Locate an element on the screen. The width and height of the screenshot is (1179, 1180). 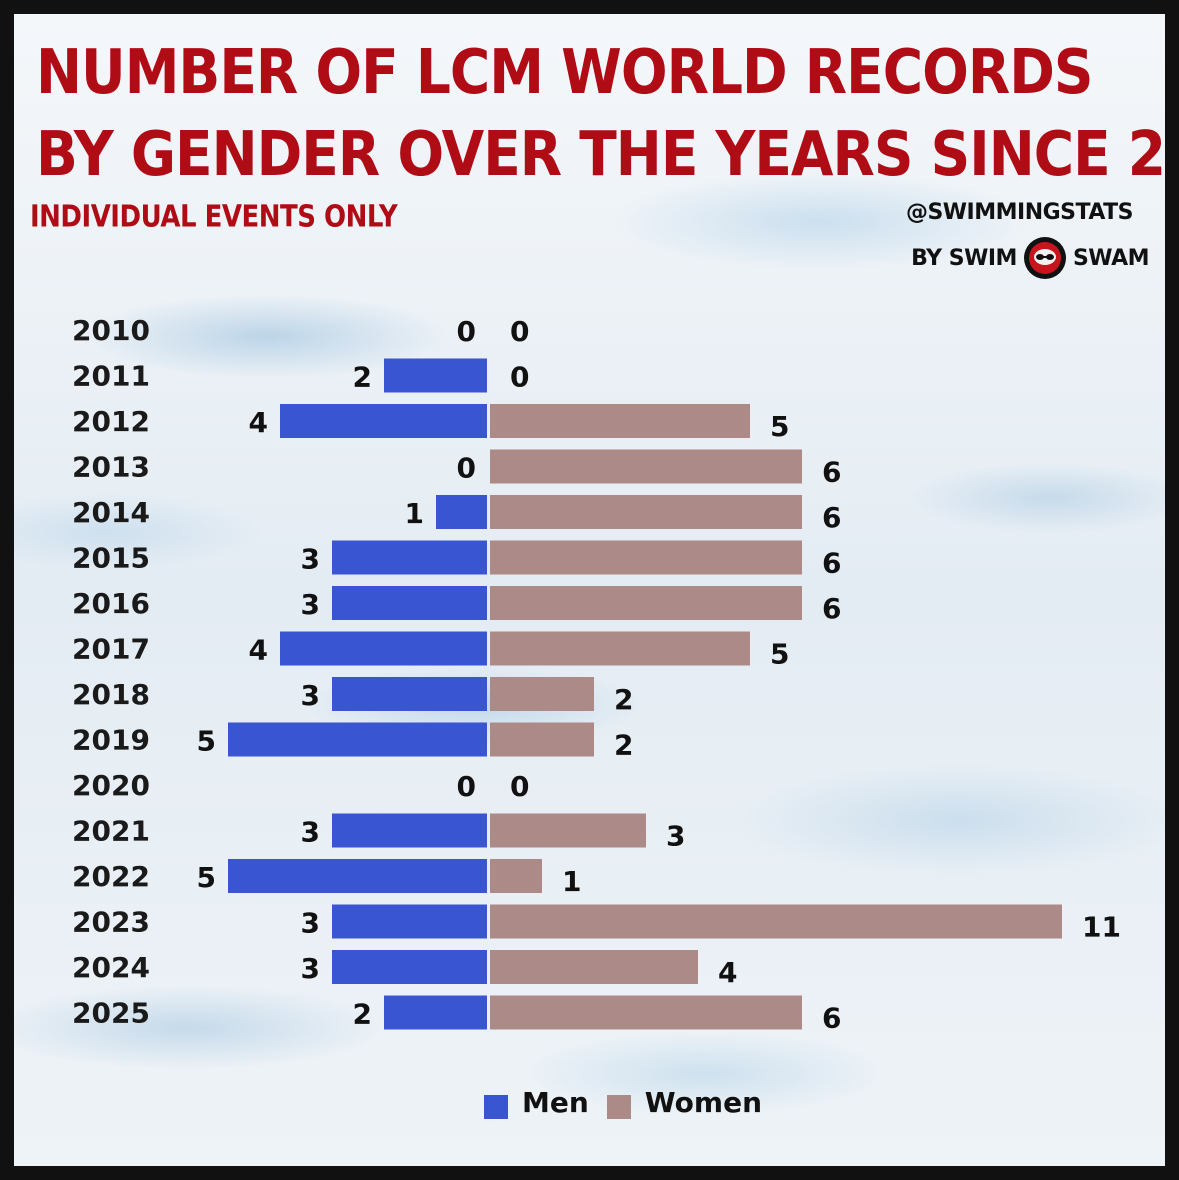
bar-women-2016 is located at coordinates (646, 603).